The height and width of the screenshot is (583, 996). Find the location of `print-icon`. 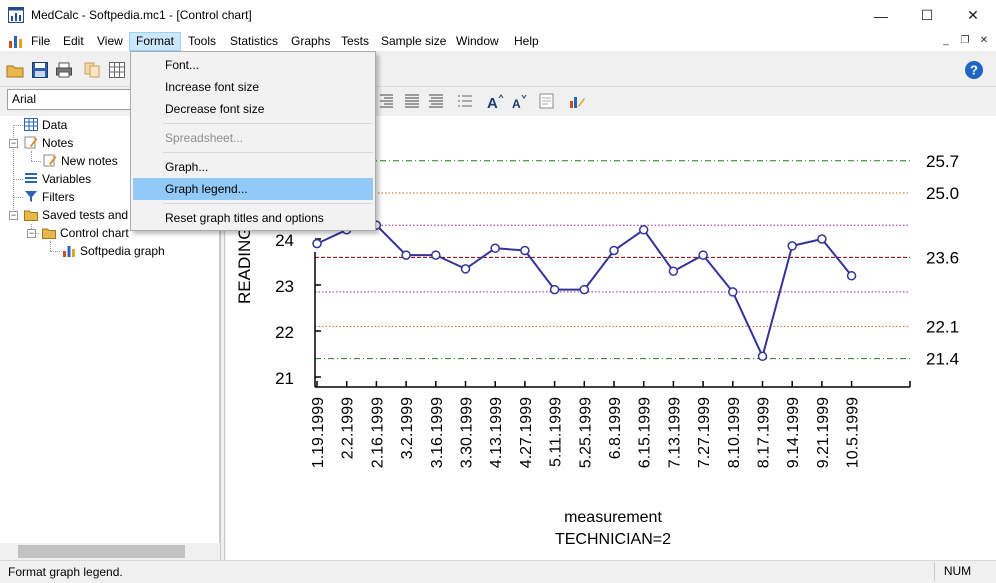

print-icon is located at coordinates (64, 70).